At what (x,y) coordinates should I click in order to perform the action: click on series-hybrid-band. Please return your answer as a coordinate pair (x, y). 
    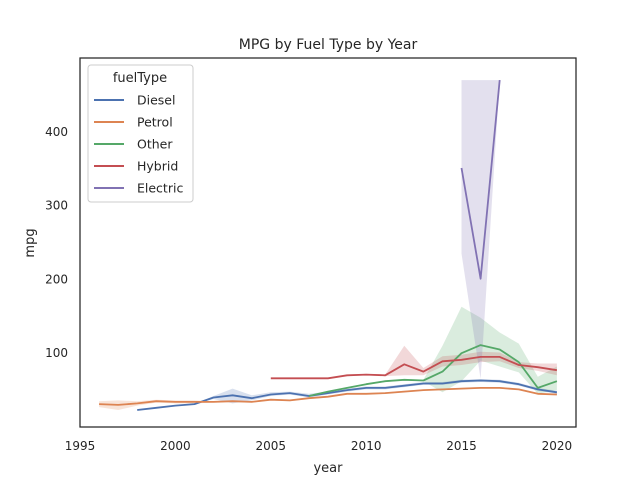
    Looking at the image, I should click on (413, 362).